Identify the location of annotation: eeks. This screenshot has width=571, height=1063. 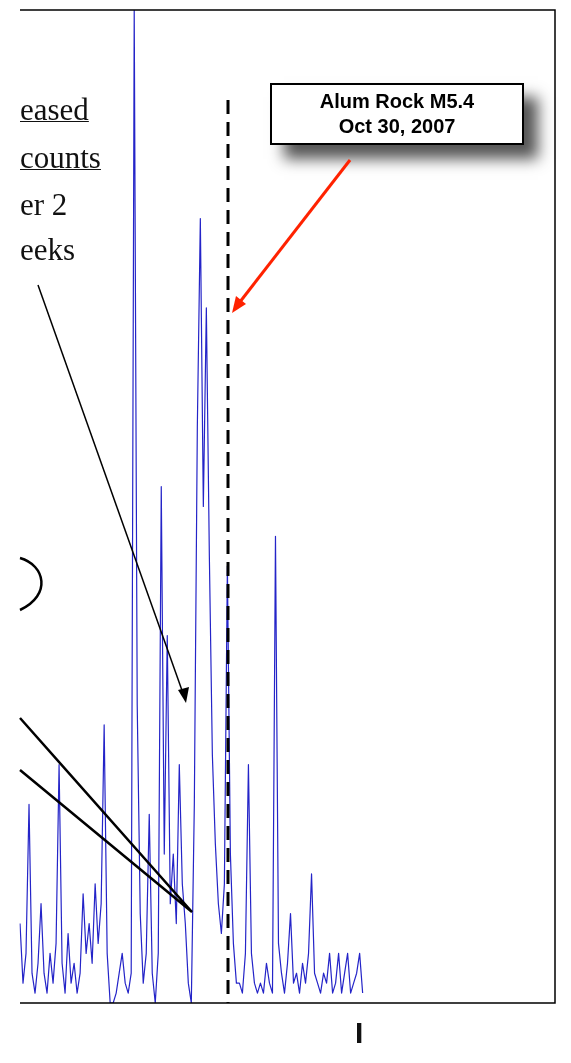
(48, 249).